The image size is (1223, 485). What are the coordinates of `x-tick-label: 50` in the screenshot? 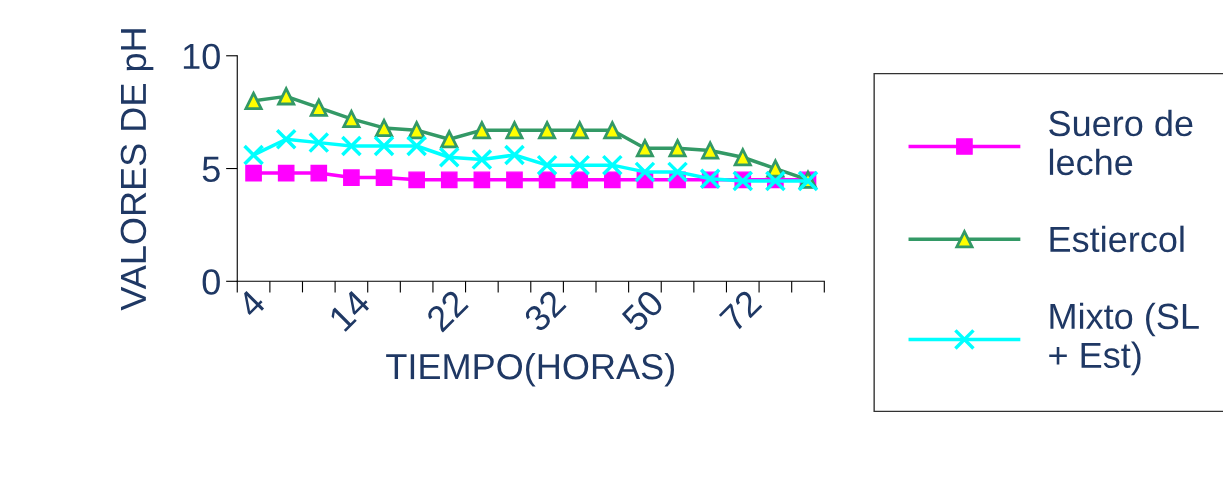 It's located at (642, 310).